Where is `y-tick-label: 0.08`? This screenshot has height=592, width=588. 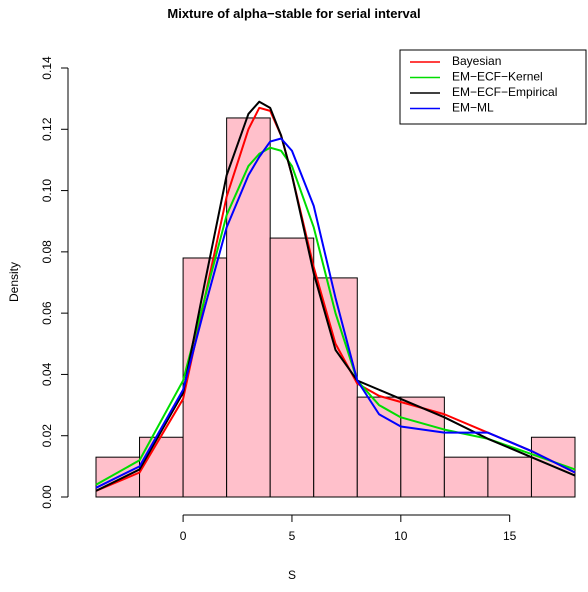 y-tick-label: 0.08 is located at coordinates (47, 252).